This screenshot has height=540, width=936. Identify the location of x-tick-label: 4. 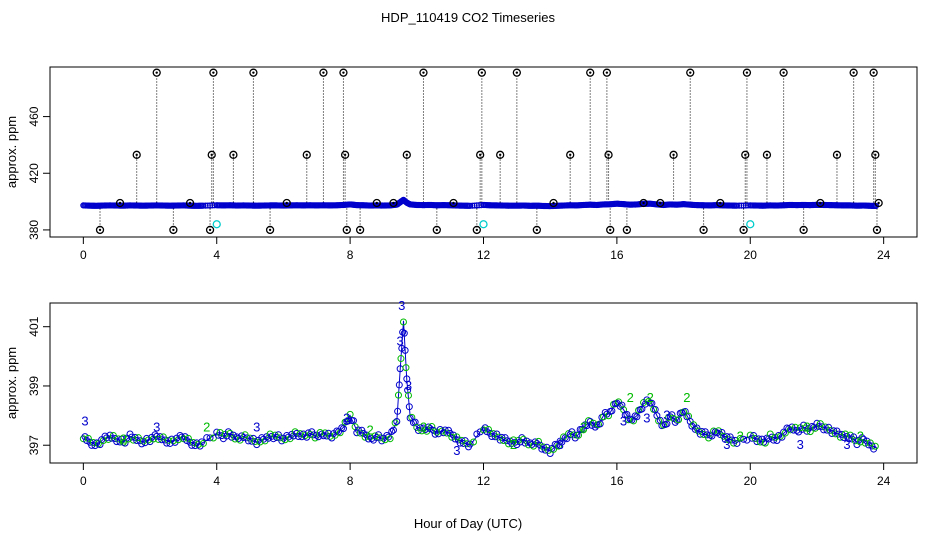
(216, 481).